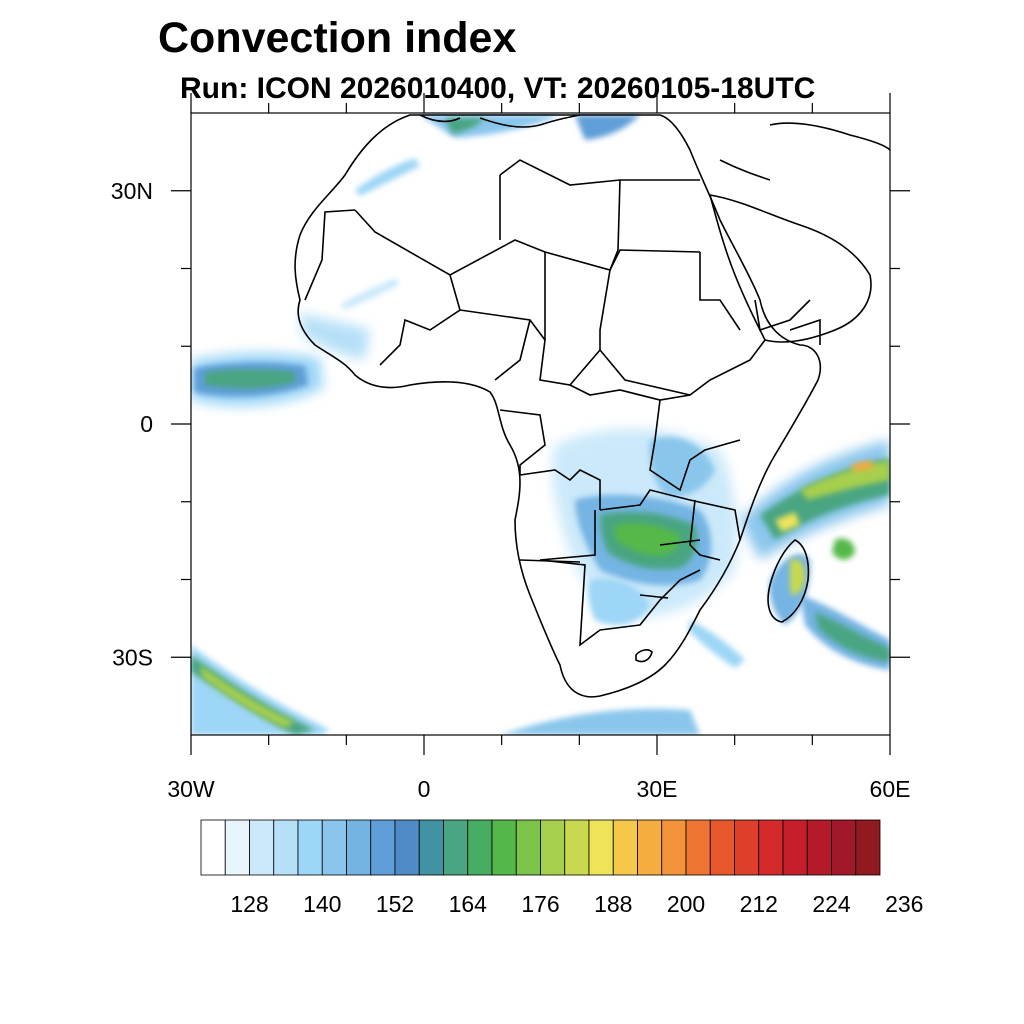  I want to click on colorbar-labels: 128 140 152 164 176 188 200 212 224 236, so click(576, 904).